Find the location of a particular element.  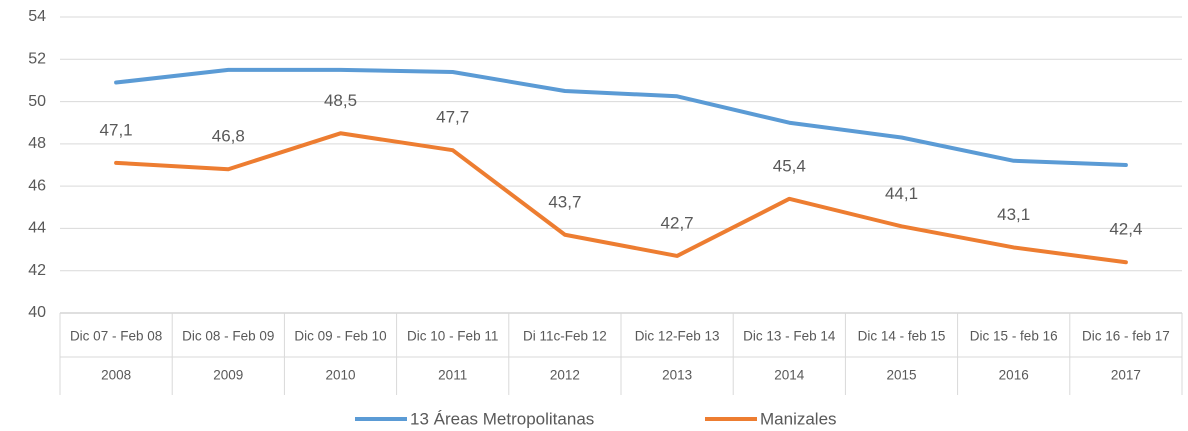

x-group-label: 2017 is located at coordinates (1126, 375).